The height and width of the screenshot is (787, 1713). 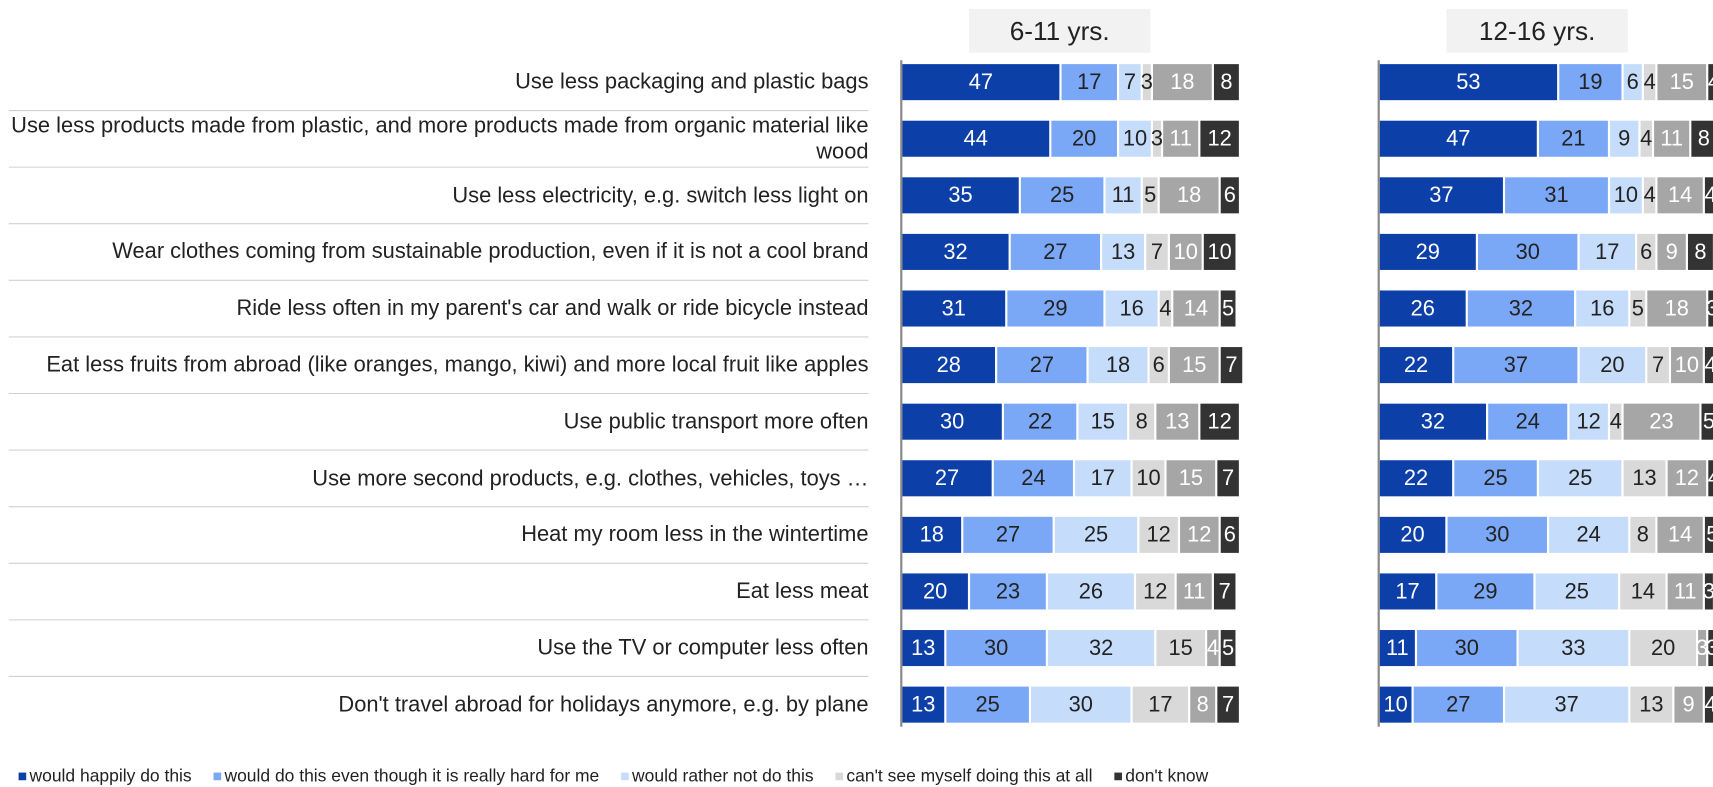 I want to click on category-label: Eat less meat, so click(x=802, y=591).